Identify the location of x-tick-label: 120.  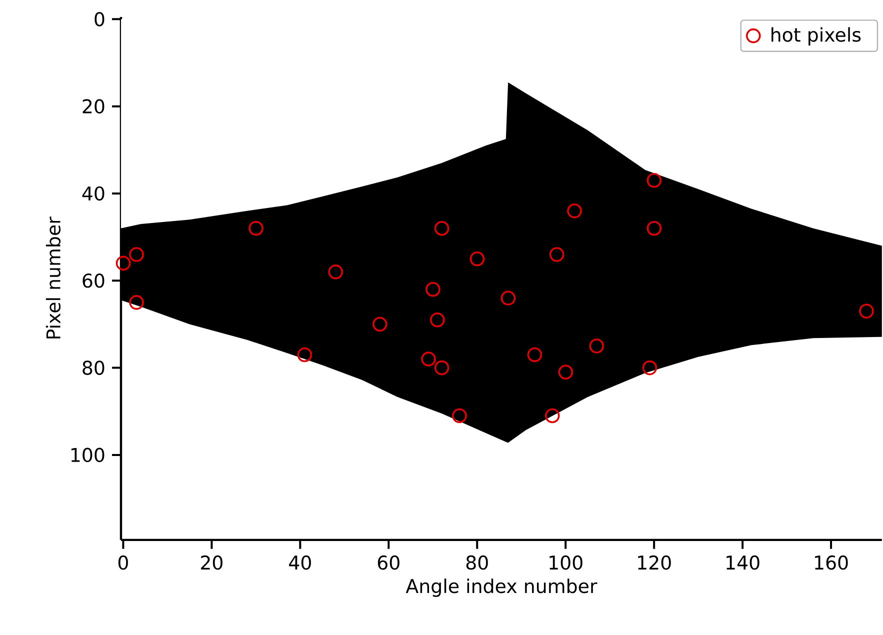
(654, 562).